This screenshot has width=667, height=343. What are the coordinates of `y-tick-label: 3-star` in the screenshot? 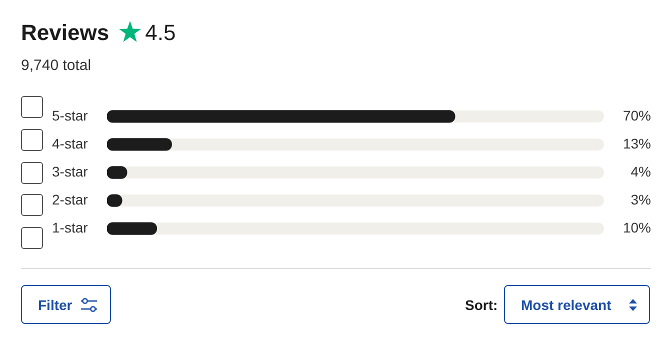 It's located at (70, 171).